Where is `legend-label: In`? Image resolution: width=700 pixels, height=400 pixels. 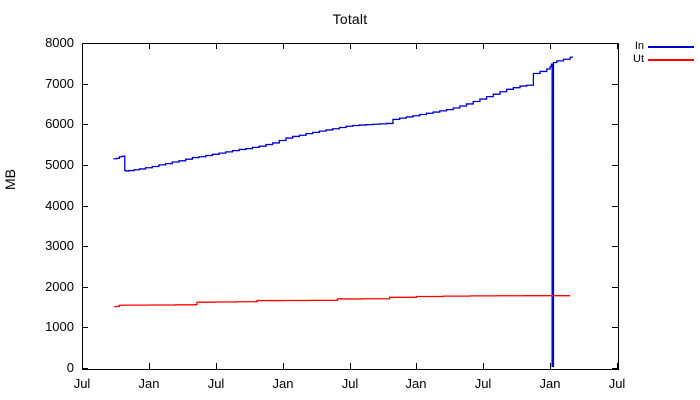
legend-label: In is located at coordinates (639, 46).